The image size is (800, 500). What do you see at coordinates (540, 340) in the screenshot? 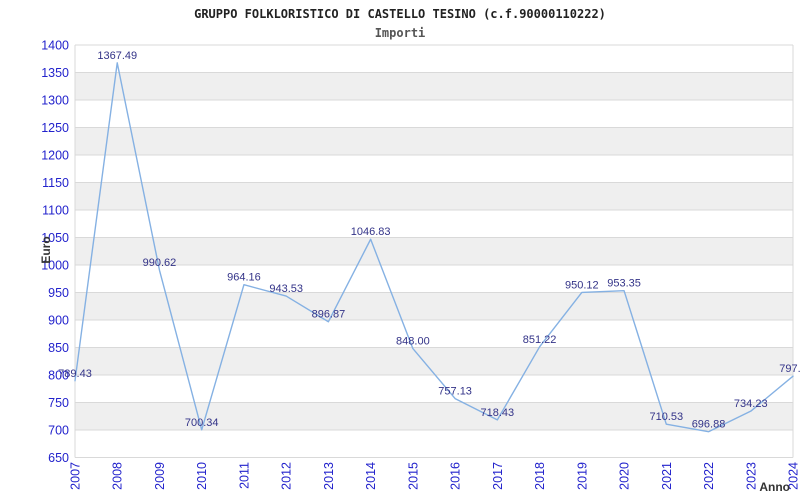
I see `data-label: 851.22` at bounding box center [540, 340].